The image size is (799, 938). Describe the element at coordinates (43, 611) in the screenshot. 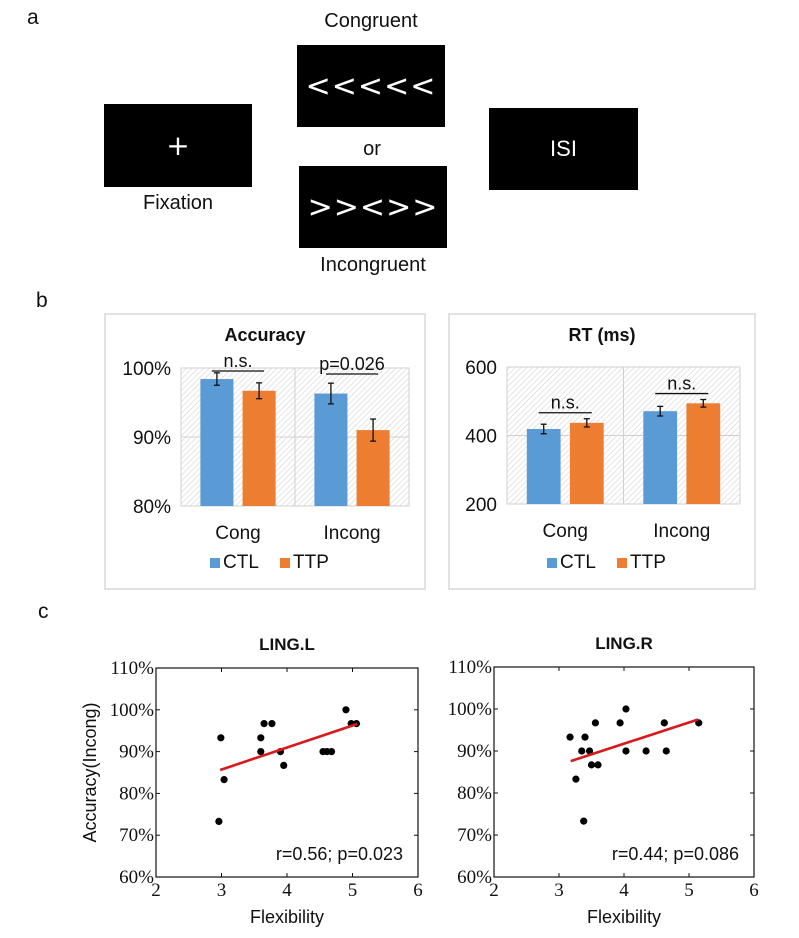

I see `panel-c-letter: c` at that location.